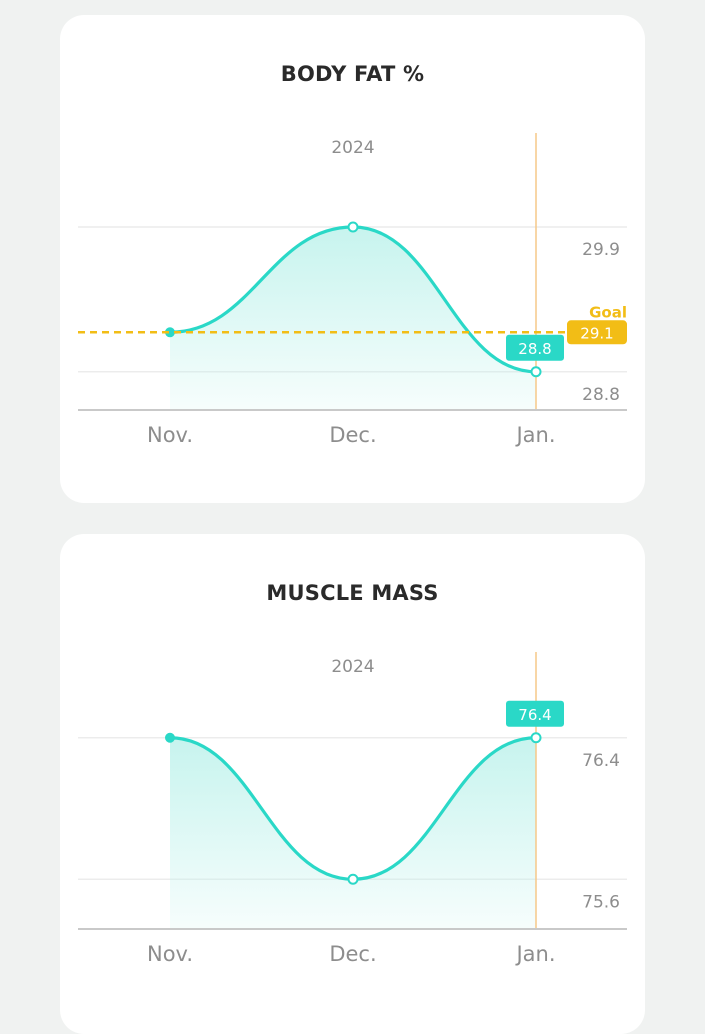  Describe the element at coordinates (352, 74) in the screenshot. I see `chart-title: BODY FAT %` at that location.